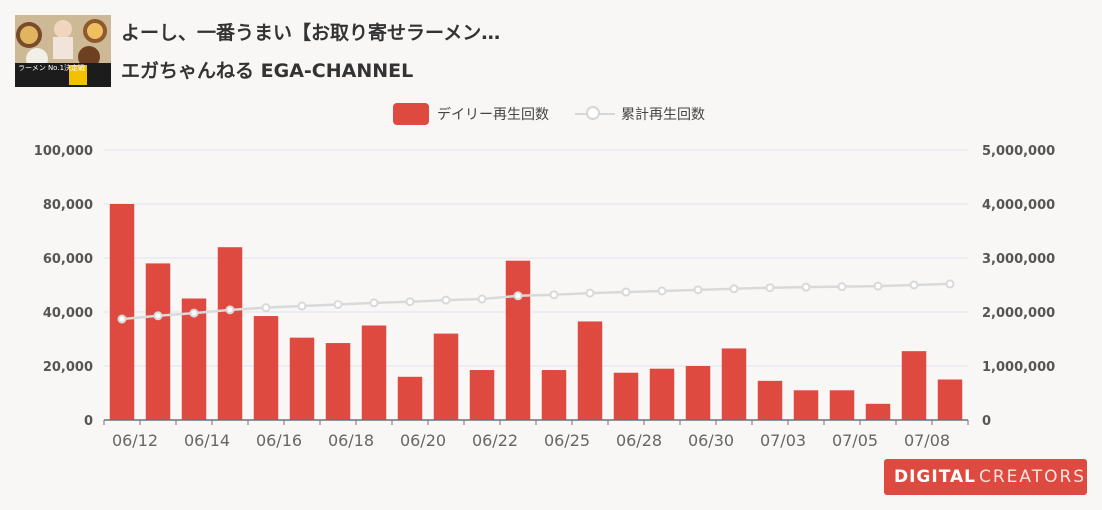  Describe the element at coordinates (551, 114) in the screenshot. I see `chart-legend: デイリー再生回数 累計再生回数` at that location.